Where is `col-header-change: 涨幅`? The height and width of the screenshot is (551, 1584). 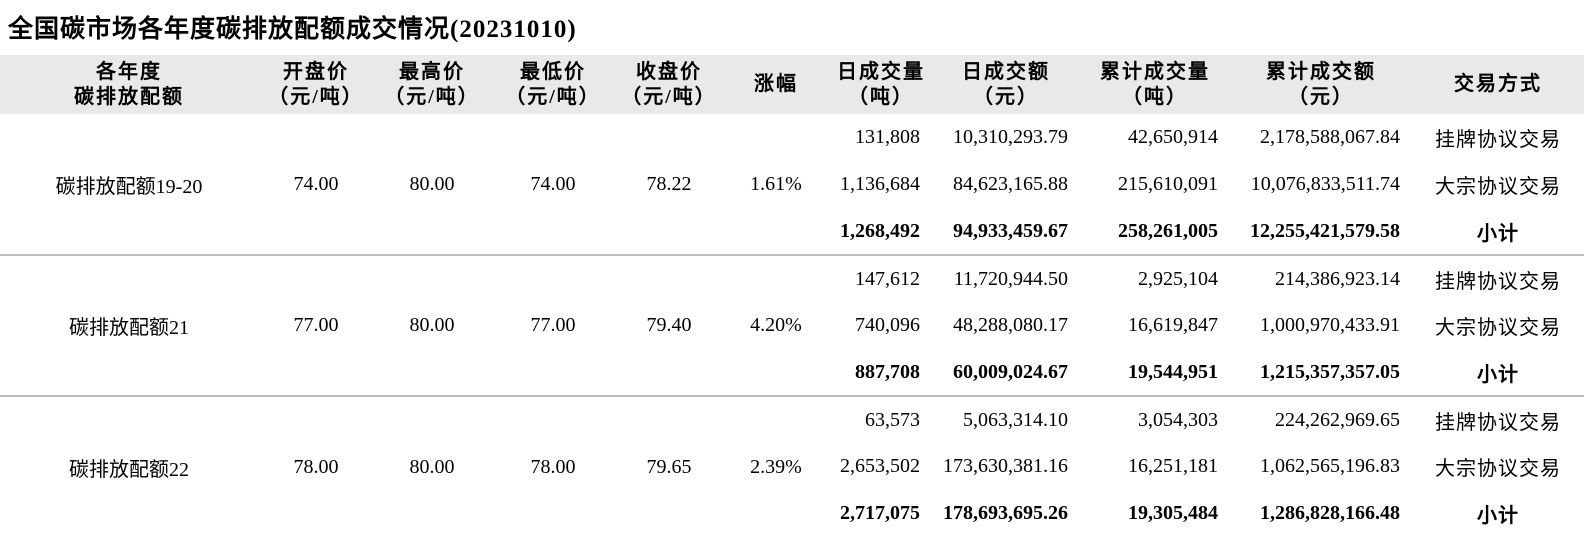 col-header-change: 涨幅 is located at coordinates (776, 84).